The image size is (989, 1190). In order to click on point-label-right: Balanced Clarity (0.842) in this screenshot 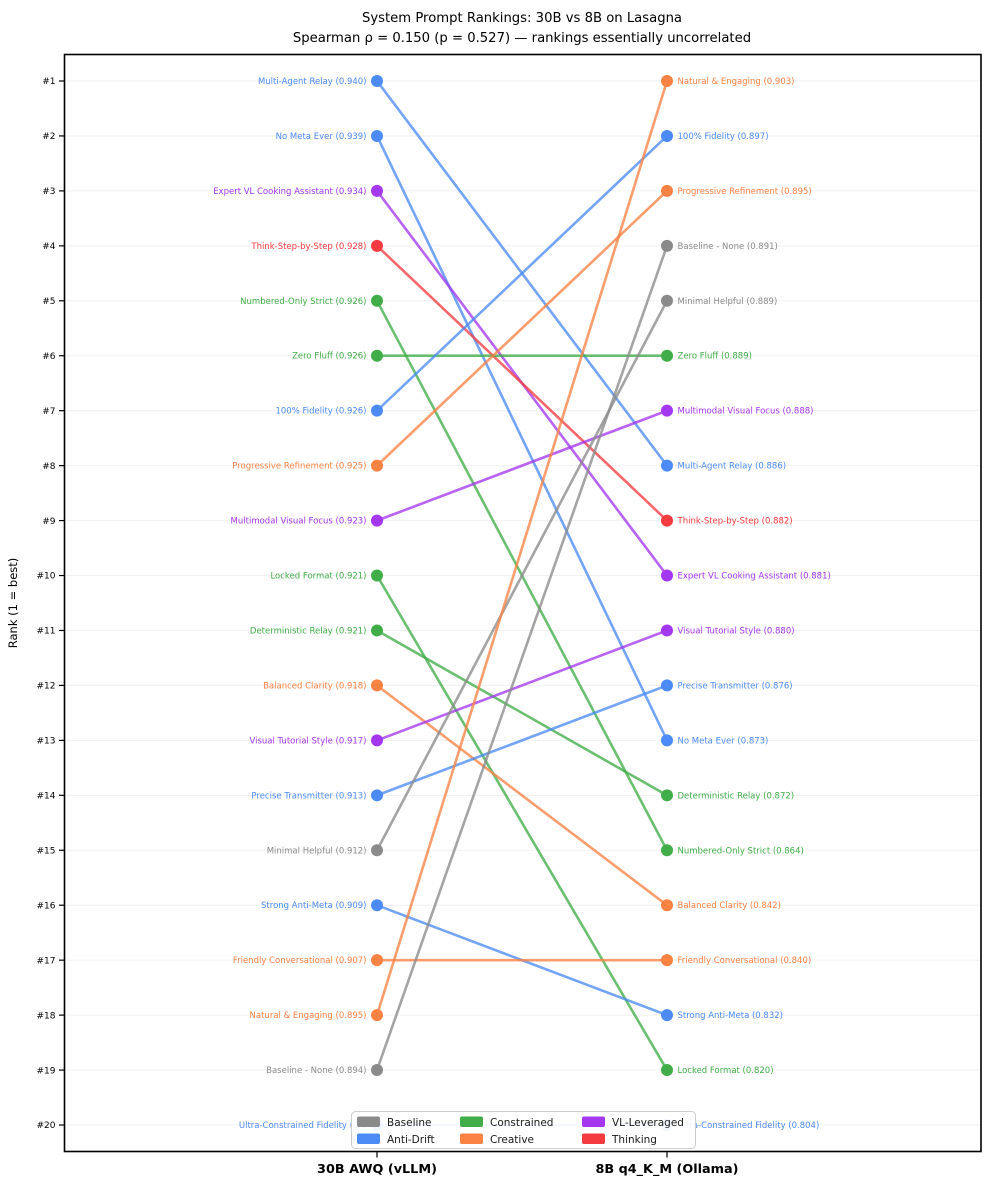, I will do `click(729, 906)`.